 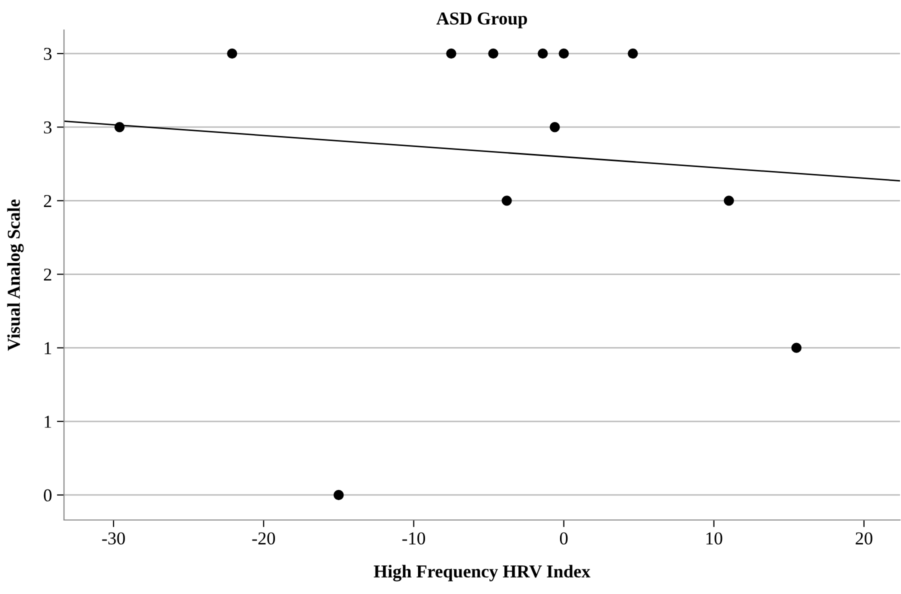 What do you see at coordinates (482, 573) in the screenshot?
I see `x-axis-title: High Frequency HRV Index` at bounding box center [482, 573].